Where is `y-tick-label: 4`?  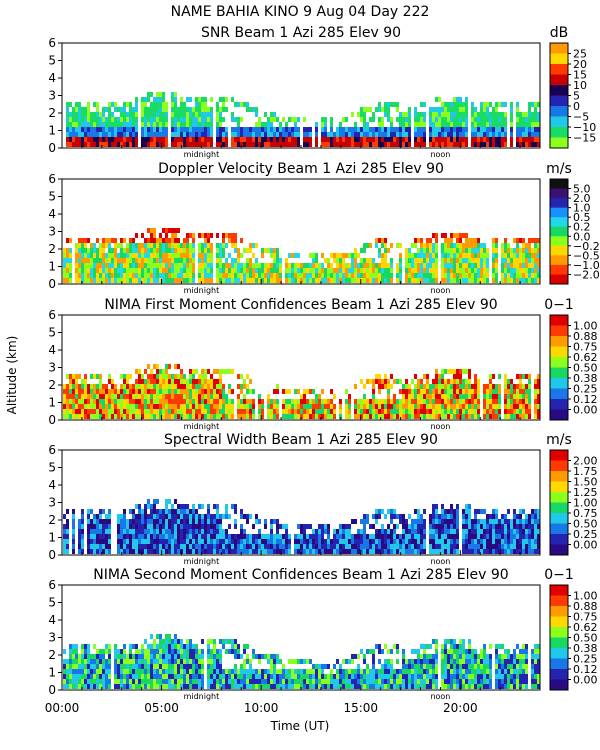 y-tick-label: 4 is located at coordinates (52, 78).